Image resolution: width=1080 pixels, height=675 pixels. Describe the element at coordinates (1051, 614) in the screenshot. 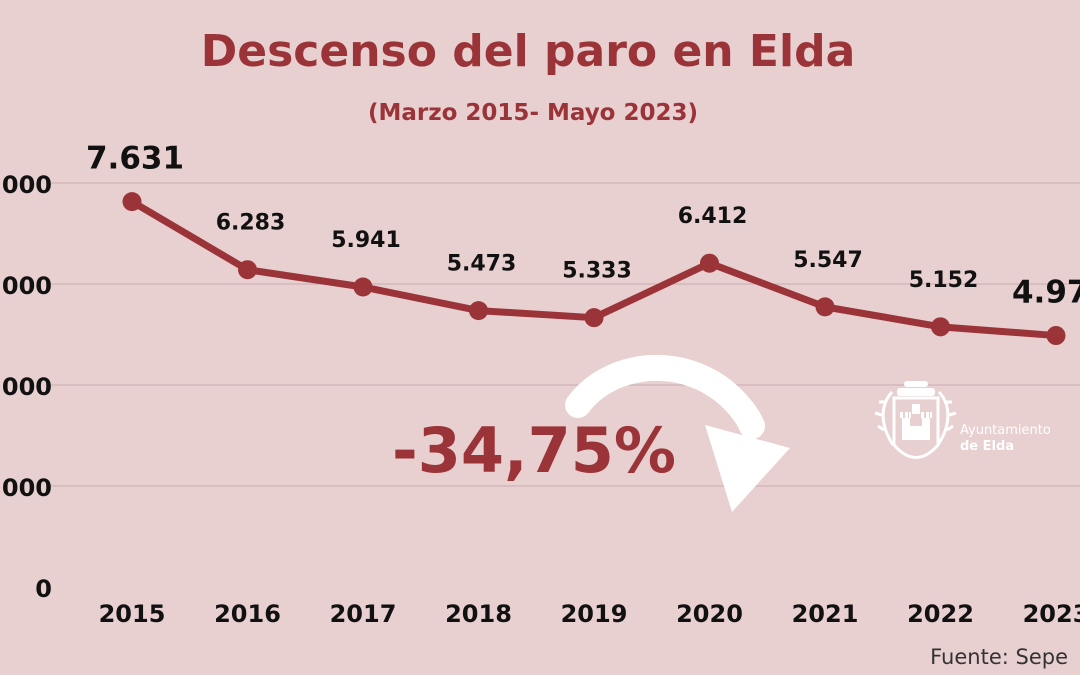

I see `x-tick-label: 2023` at that location.